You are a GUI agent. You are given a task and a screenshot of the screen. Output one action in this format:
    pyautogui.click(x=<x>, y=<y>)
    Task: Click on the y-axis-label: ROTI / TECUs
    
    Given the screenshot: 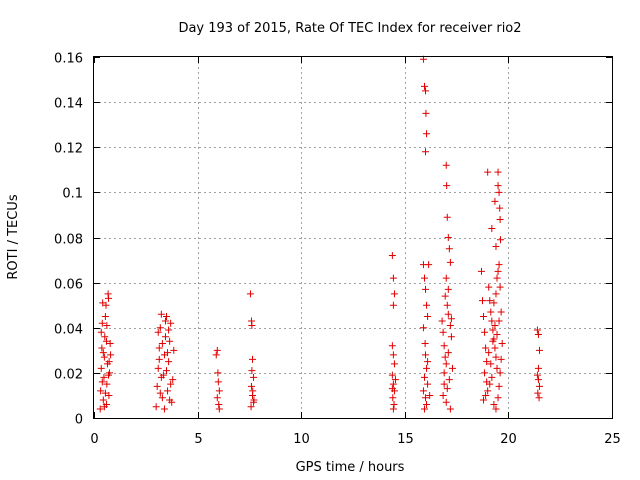 What is the action you would take?
    pyautogui.click(x=13, y=236)
    